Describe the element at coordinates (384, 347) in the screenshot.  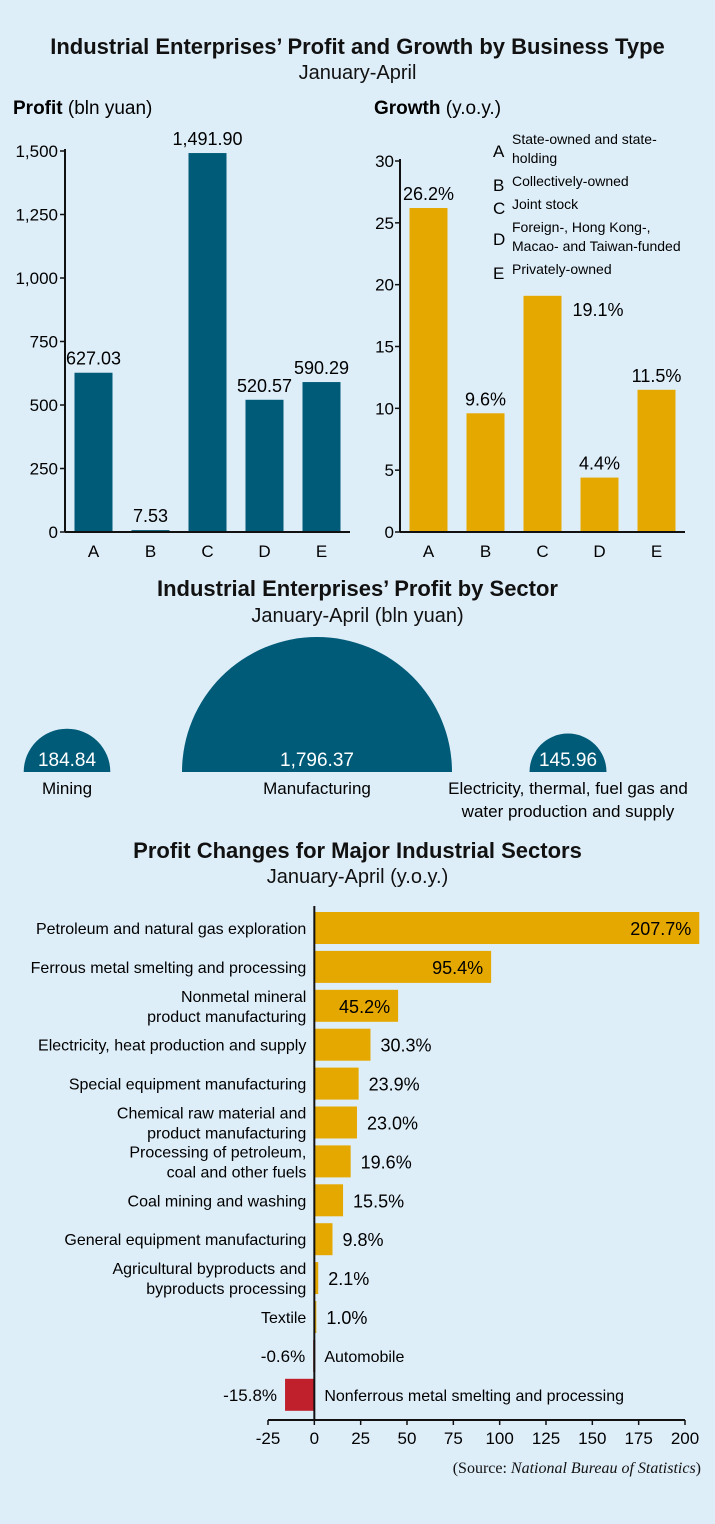
I see `y-tick-label: 15` at that location.